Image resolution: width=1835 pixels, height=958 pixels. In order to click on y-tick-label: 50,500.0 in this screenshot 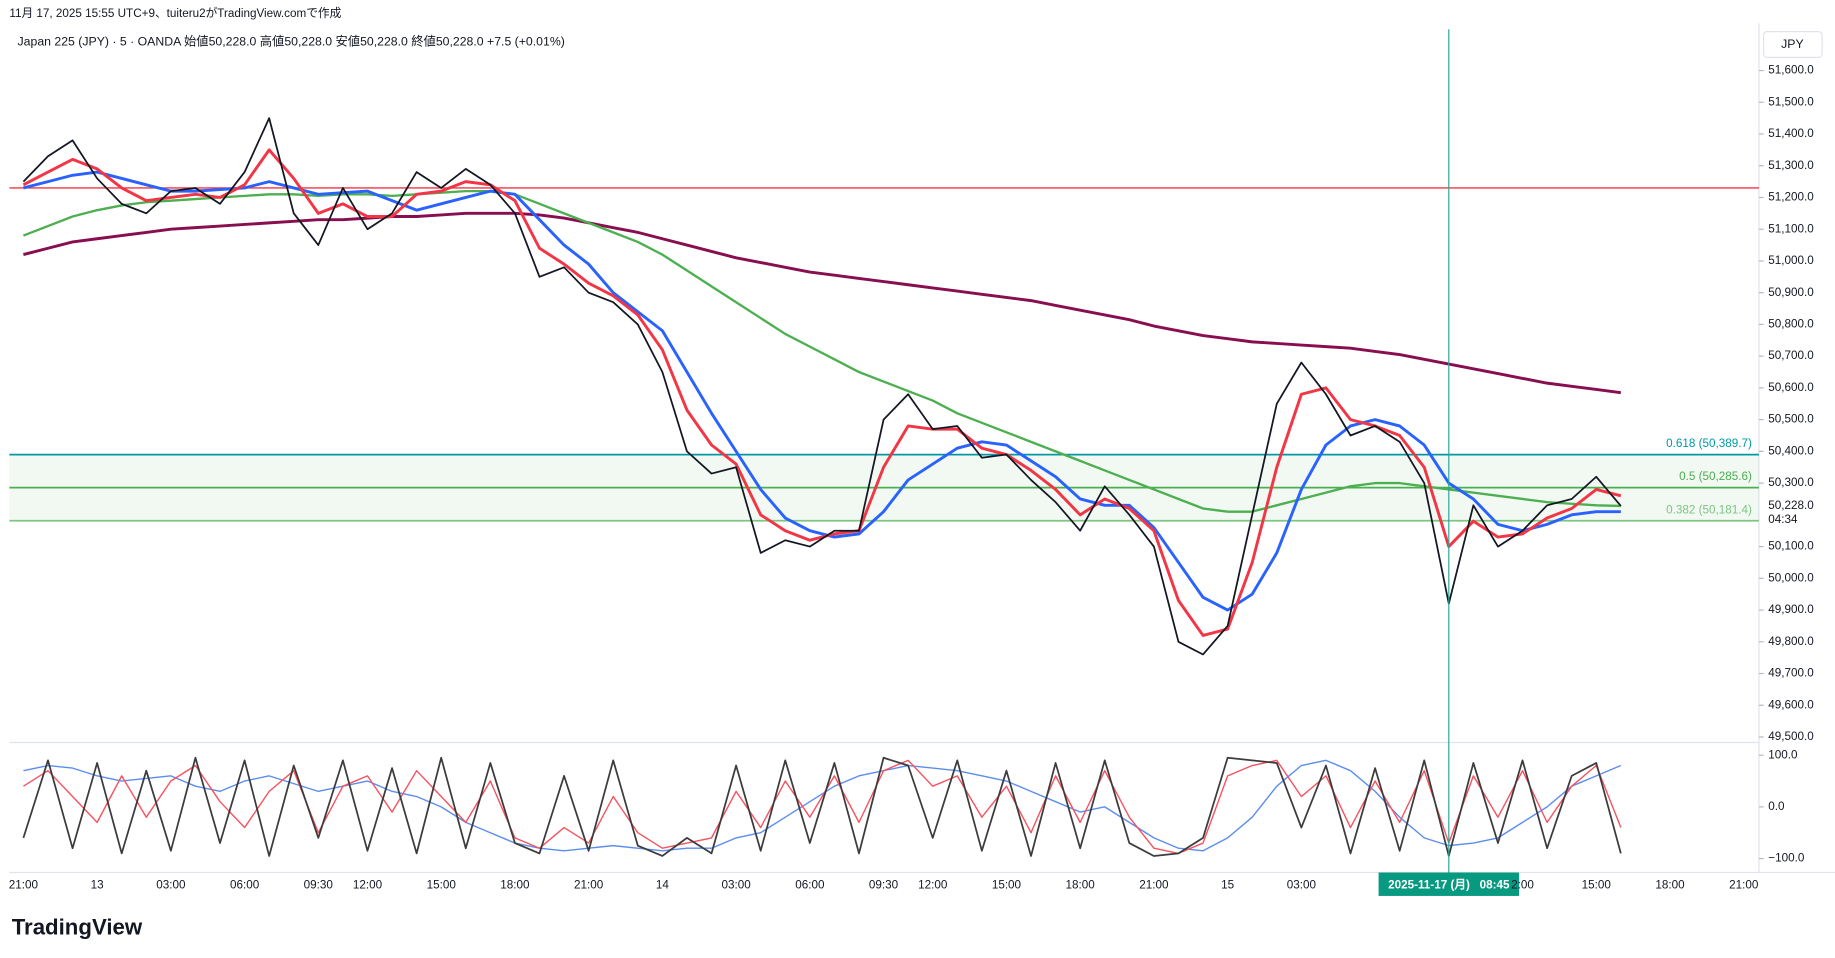, I will do `click(1791, 419)`.